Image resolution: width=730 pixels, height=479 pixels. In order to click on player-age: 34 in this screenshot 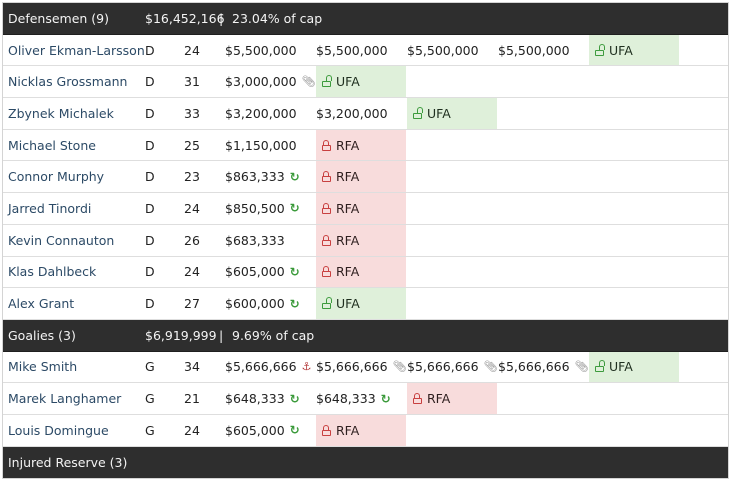, I will do `click(192, 367)`.